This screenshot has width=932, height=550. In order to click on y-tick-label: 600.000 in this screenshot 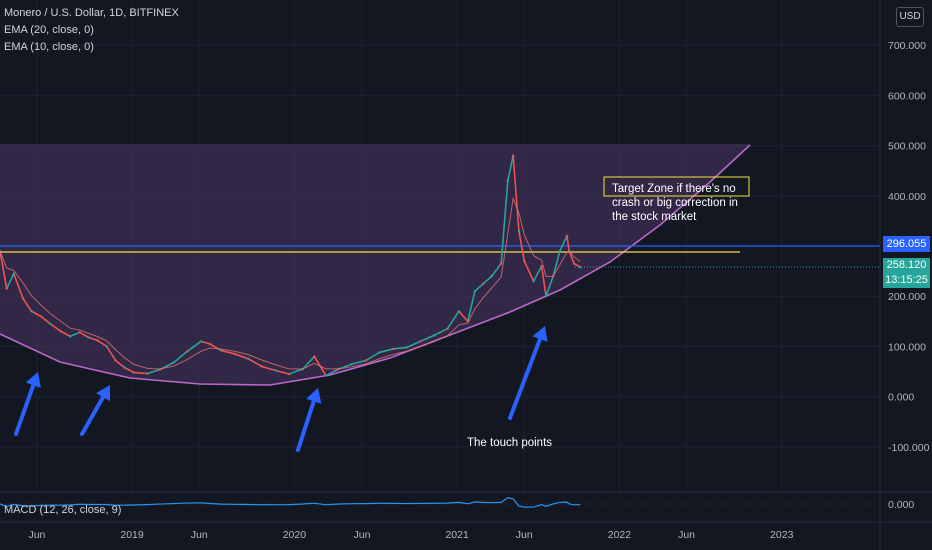, I will do `click(907, 96)`.